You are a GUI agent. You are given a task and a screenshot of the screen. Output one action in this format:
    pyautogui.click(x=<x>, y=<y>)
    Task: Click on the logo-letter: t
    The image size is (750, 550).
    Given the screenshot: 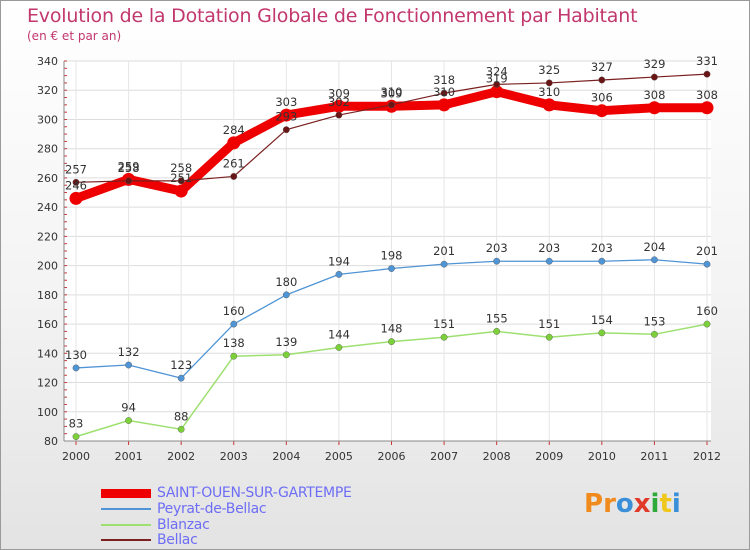 What is the action you would take?
    pyautogui.click(x=665, y=504)
    